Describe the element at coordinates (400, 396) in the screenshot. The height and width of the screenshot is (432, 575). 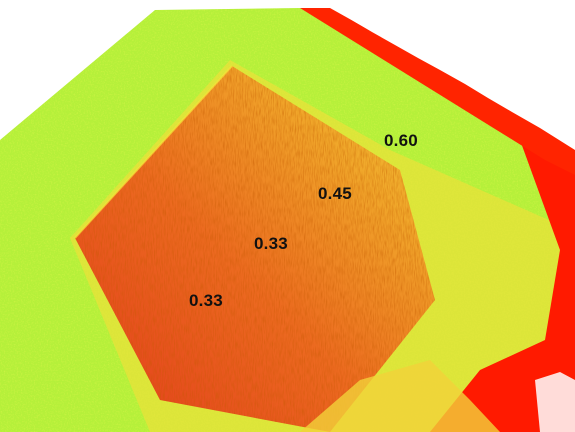
I see `bare-soil-bottom` at that location.